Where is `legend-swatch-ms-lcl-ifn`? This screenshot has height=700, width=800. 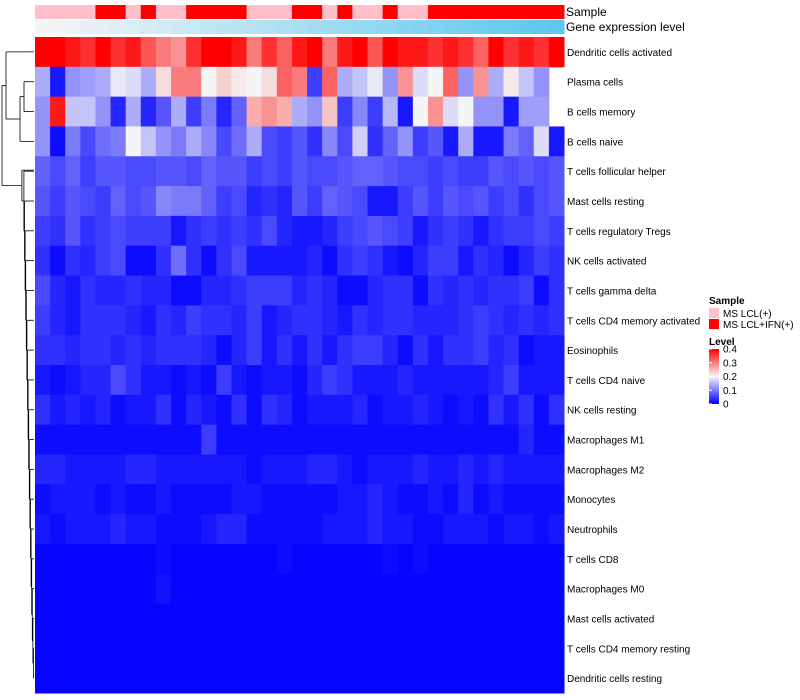
legend-swatch-ms-lcl-ifn is located at coordinates (714, 324).